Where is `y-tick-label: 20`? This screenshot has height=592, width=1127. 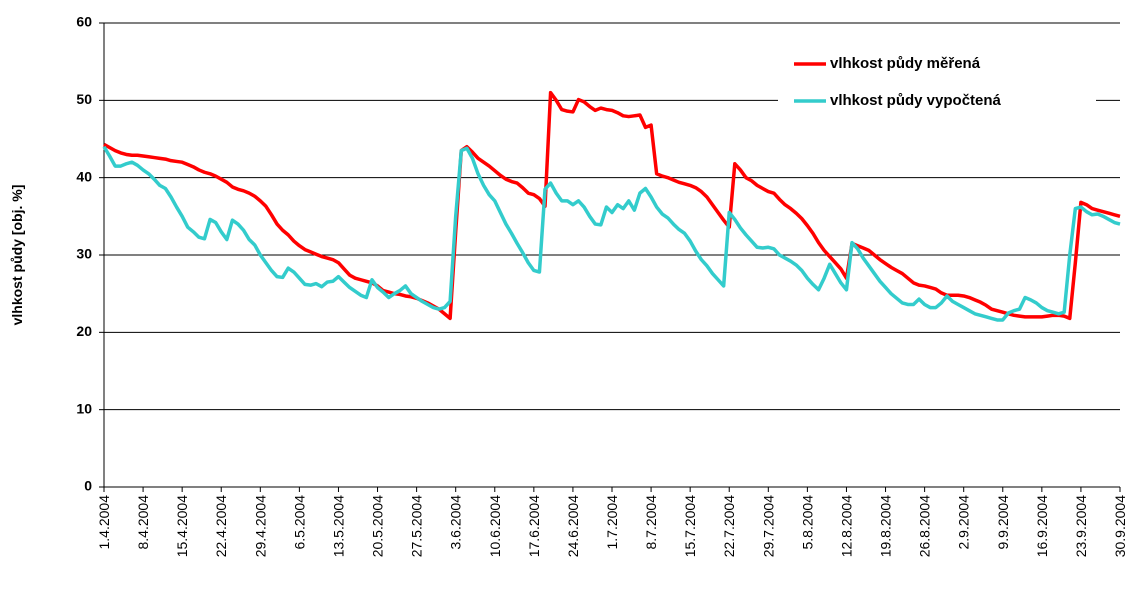 y-tick-label: 20 is located at coordinates (84, 331).